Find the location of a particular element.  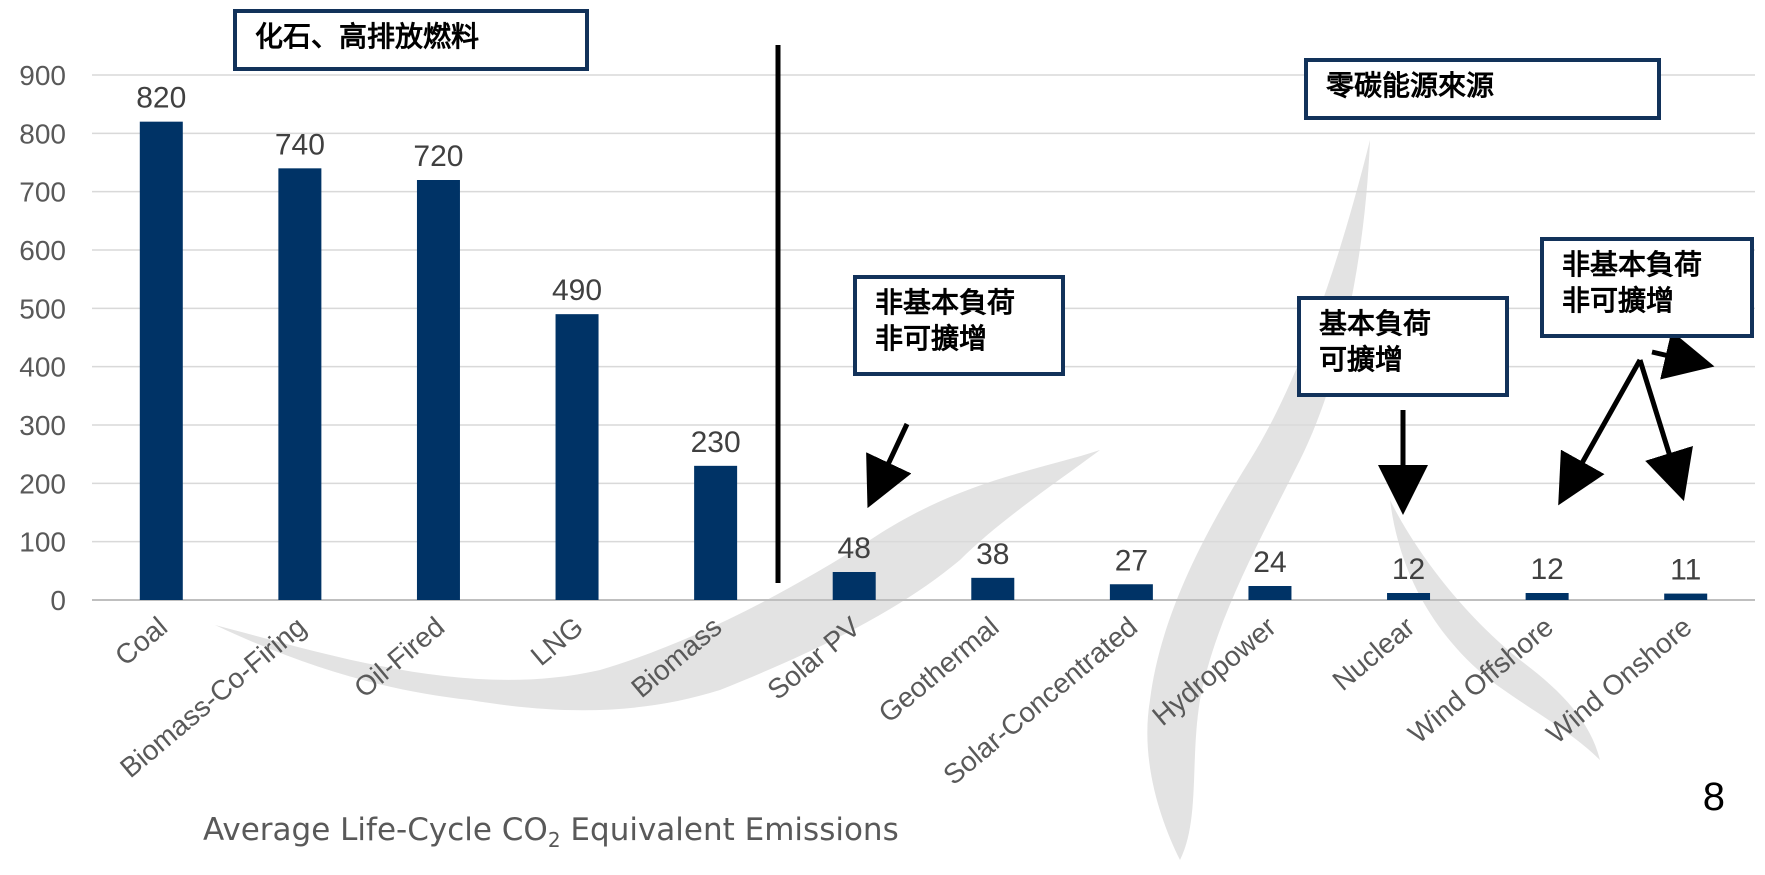

x-tick-label: Coal is located at coordinates (141, 641).